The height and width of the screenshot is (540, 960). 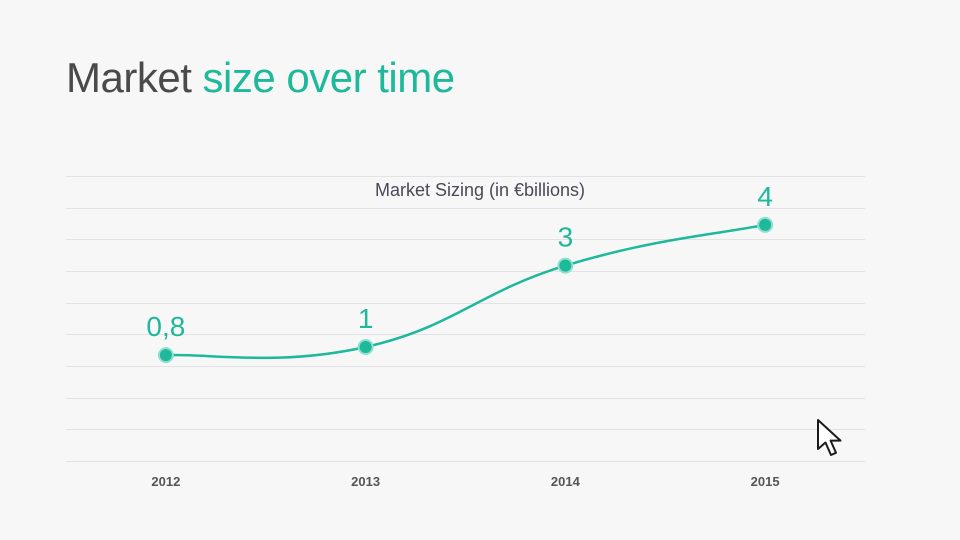 What do you see at coordinates (365, 481) in the screenshot?
I see `x-tick-label: 2013` at bounding box center [365, 481].